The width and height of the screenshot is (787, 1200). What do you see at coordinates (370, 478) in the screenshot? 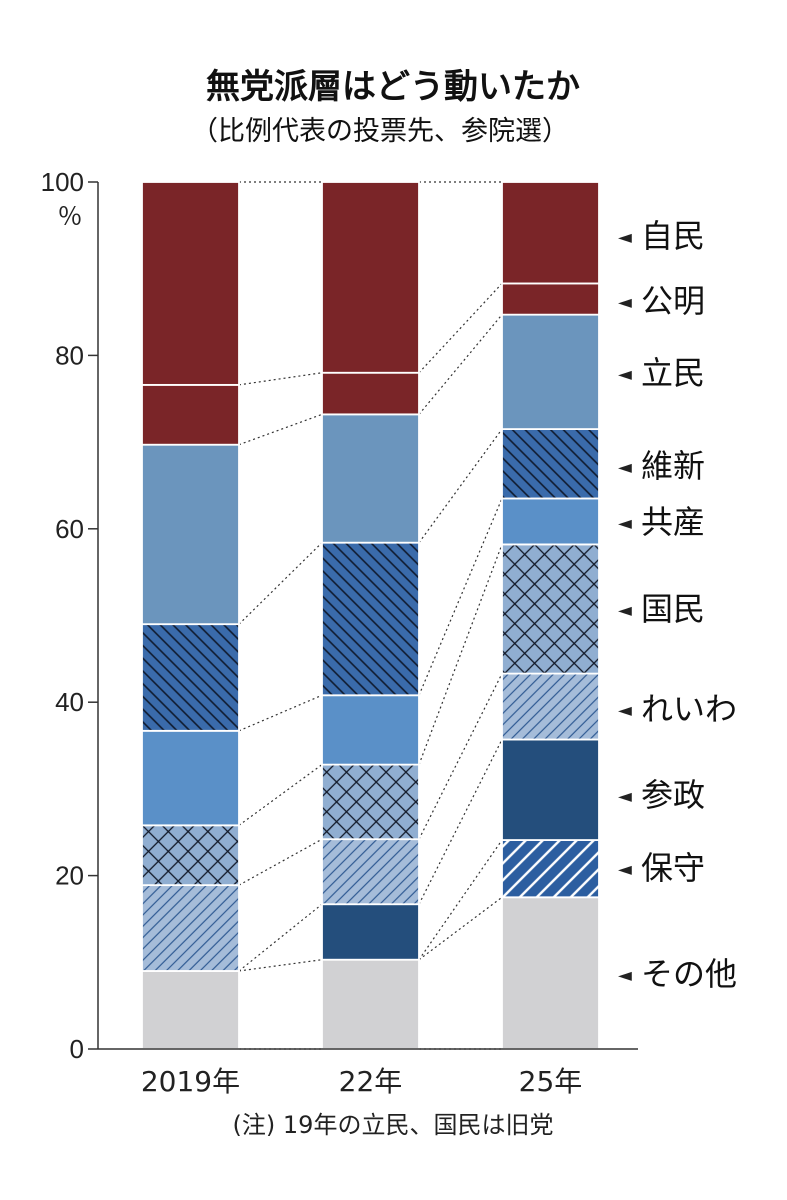
I see `bar-22年-立民` at bounding box center [370, 478].